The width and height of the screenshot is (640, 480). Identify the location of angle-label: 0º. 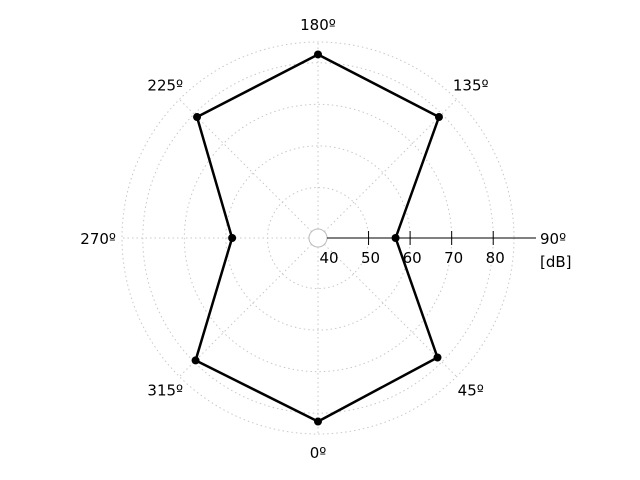
(318, 453).